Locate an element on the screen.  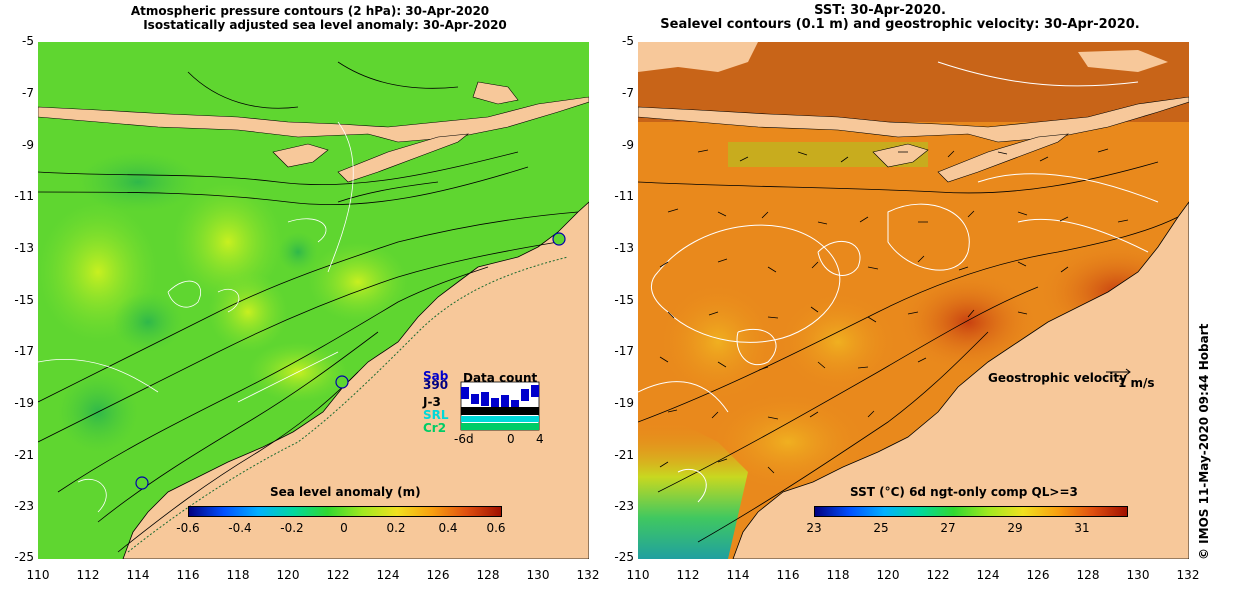
satellite-label: Cr2 is located at coordinates (435, 428).